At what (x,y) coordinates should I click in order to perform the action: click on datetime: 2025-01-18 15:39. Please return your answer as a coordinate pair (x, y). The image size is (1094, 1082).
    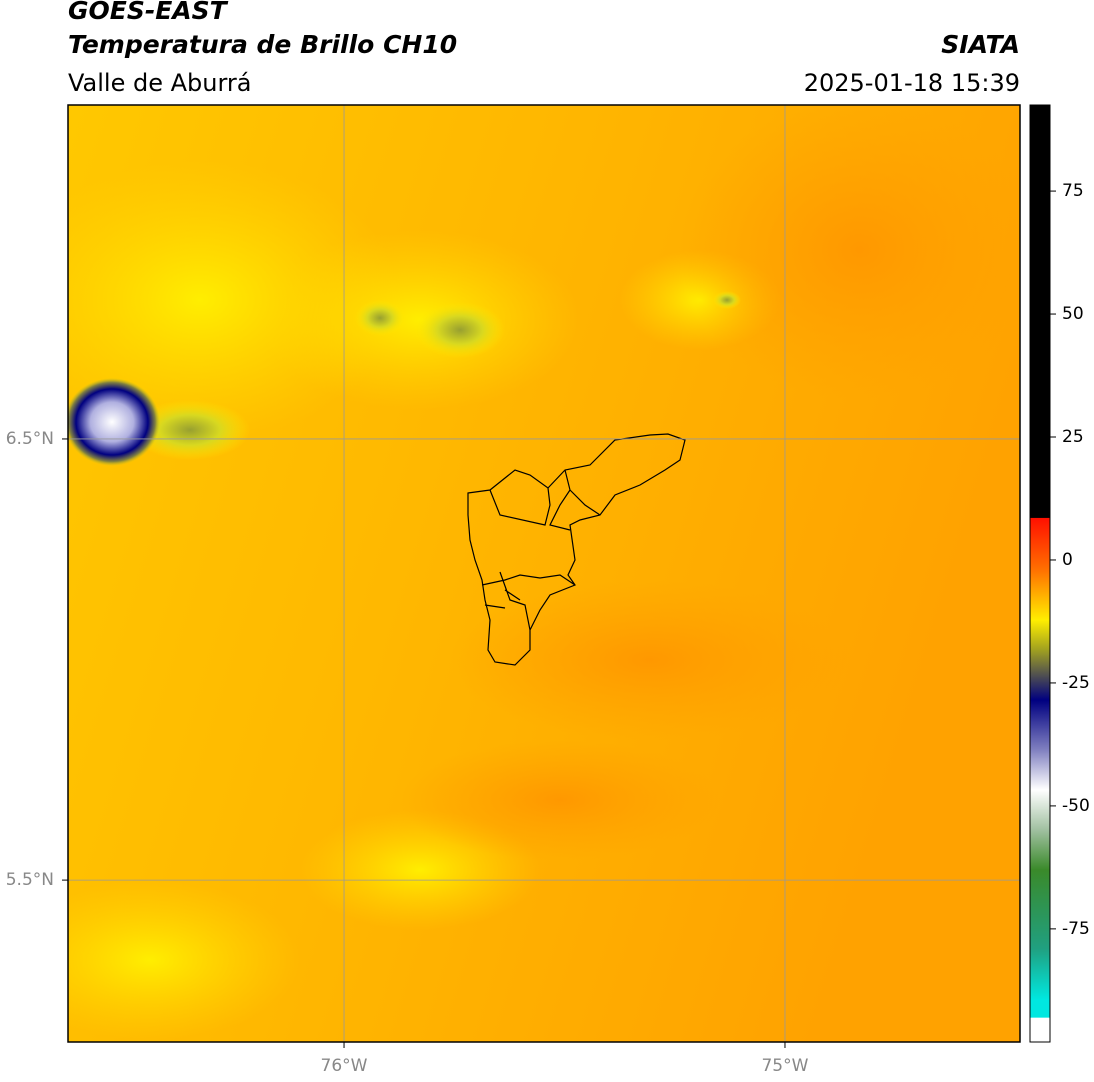
    Looking at the image, I should click on (912, 83).